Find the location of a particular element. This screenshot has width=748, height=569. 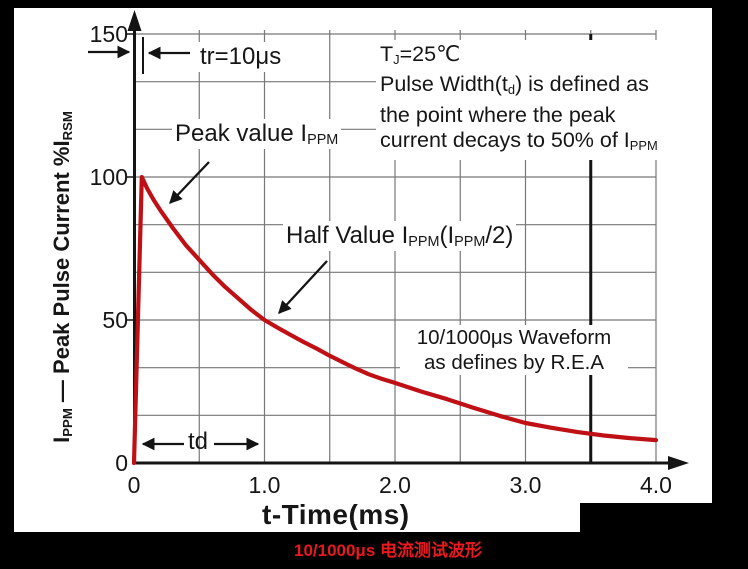

half-value-label: Half Value IPPM(IPPM/2) is located at coordinates (400, 236).